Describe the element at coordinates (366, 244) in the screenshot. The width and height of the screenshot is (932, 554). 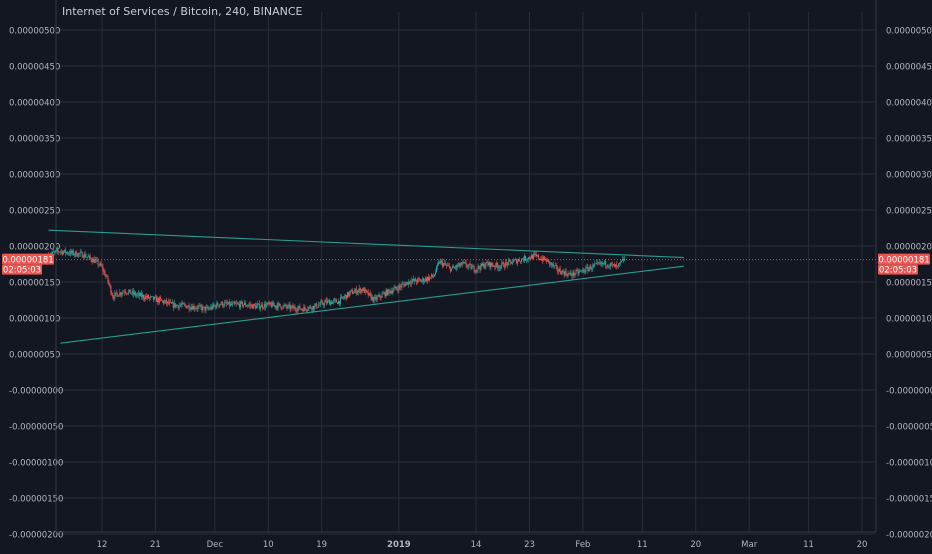
I see `trendline-upper` at that location.